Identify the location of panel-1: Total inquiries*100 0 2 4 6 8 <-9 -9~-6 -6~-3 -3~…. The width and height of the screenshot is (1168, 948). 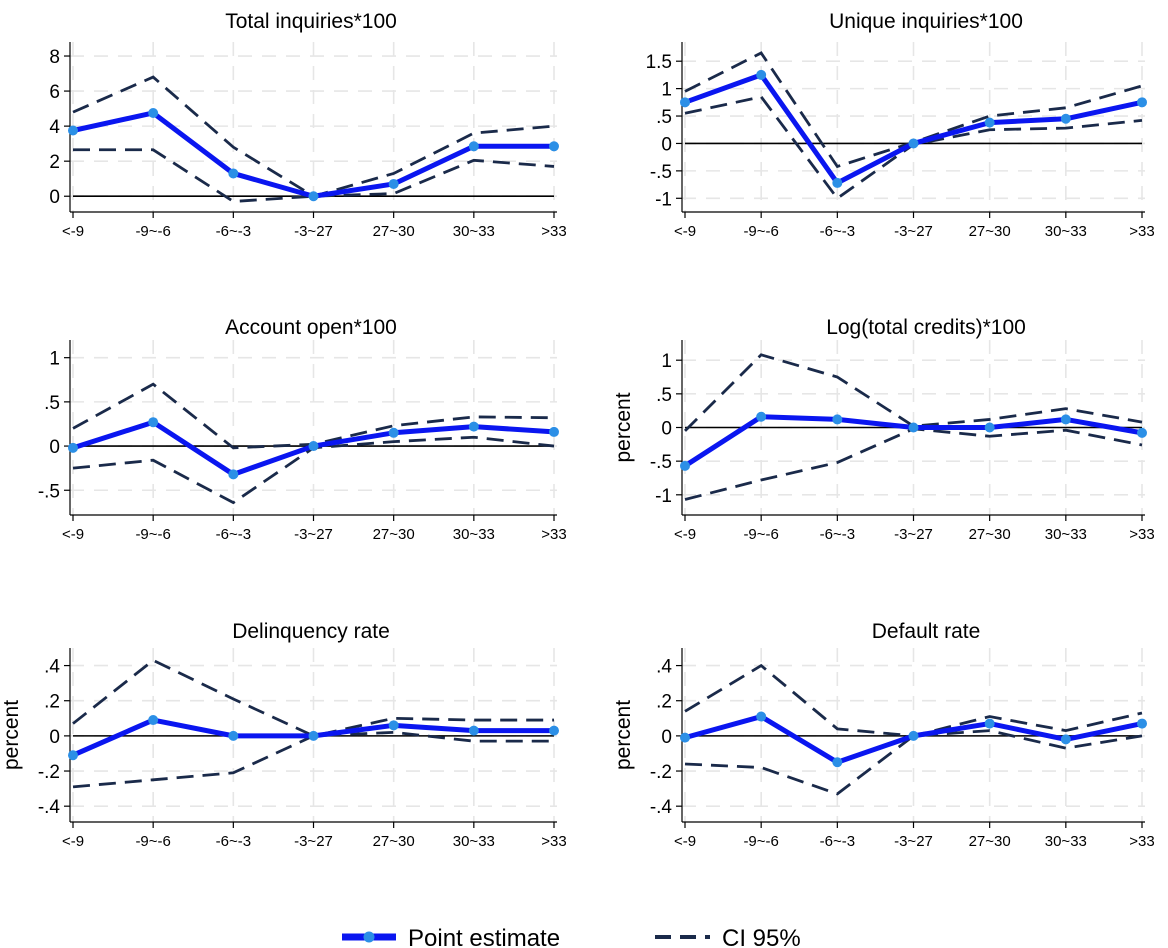
(307, 125).